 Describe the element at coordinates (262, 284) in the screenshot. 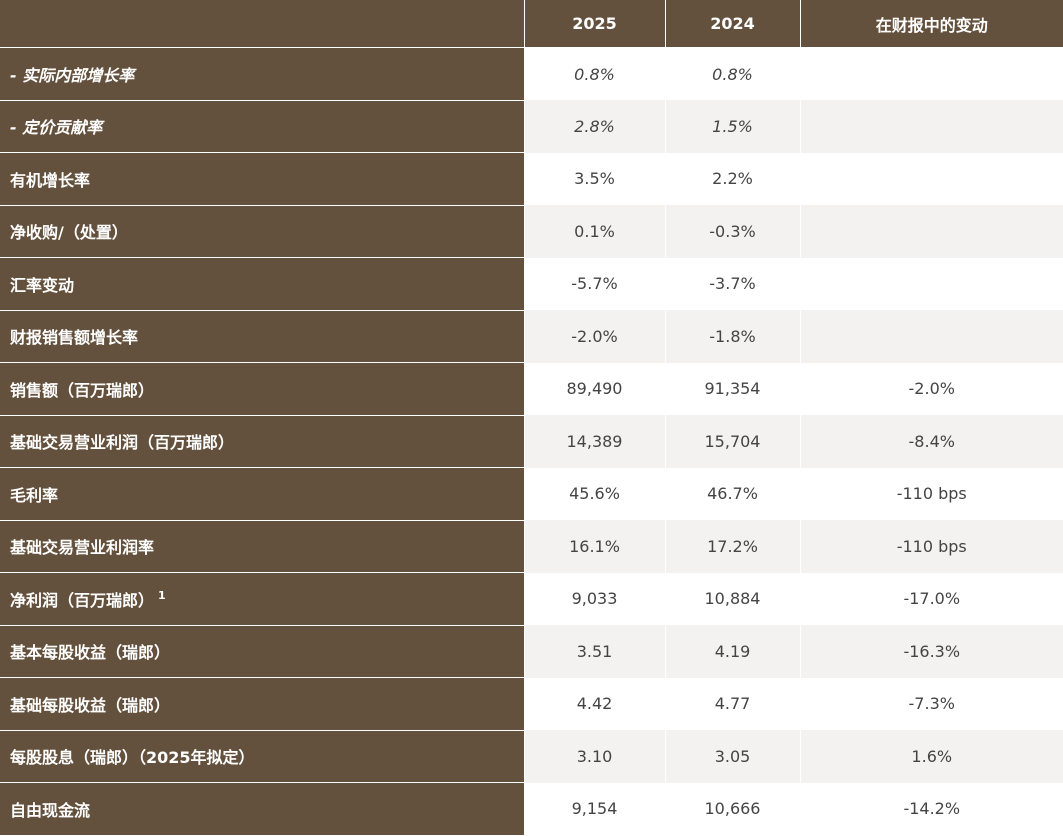

I see `row-label-cell: 汇率变动` at that location.